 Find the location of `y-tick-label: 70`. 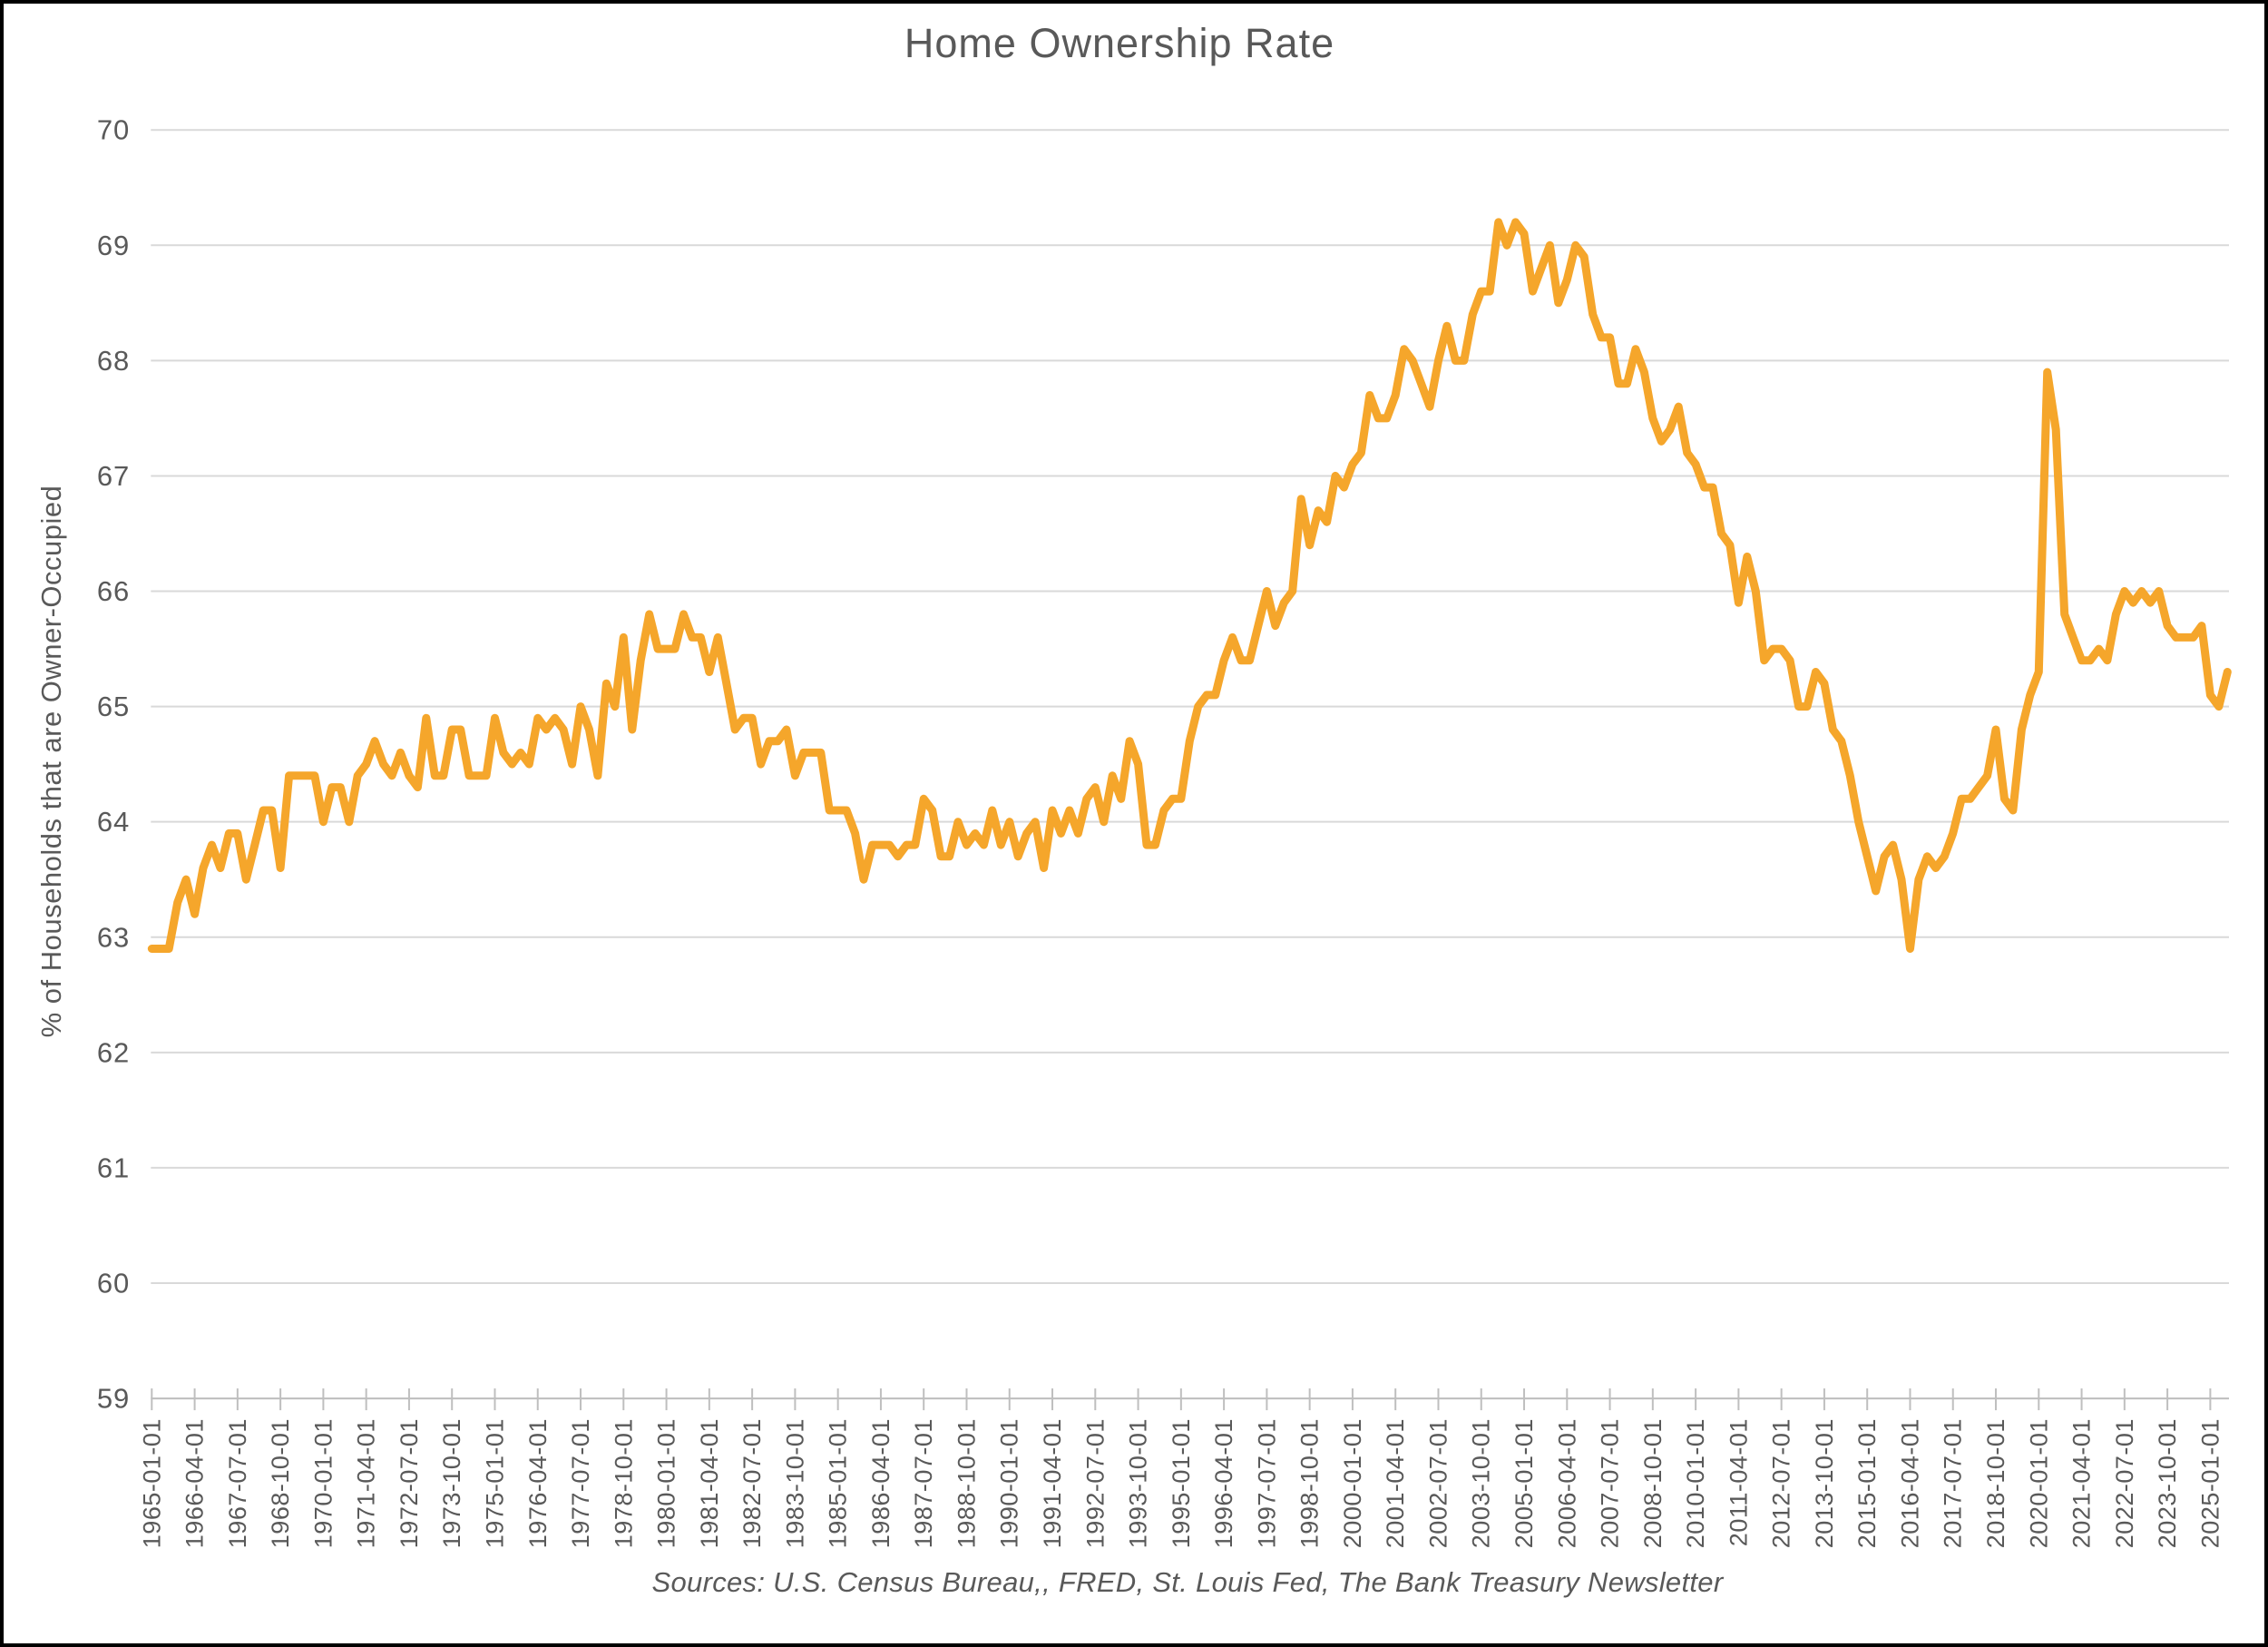

y-tick-label: 70 is located at coordinates (113, 130).